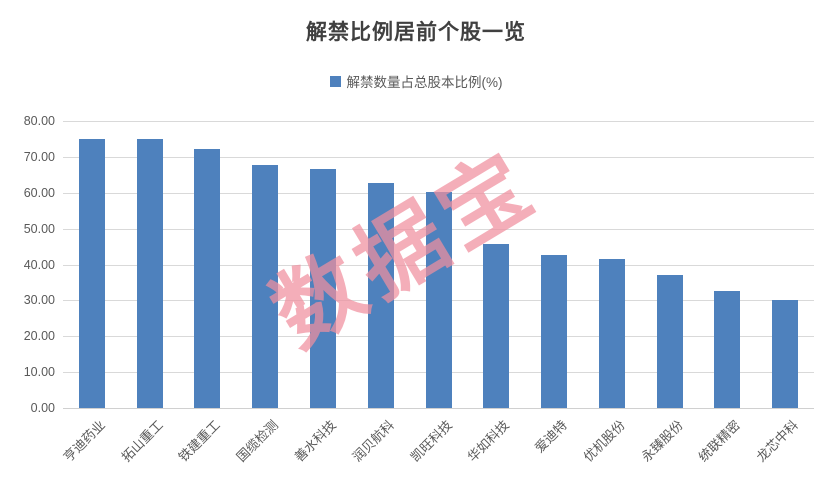  Describe the element at coordinates (39, 371) in the screenshot. I see `y-tick-label: 10.00` at that location.